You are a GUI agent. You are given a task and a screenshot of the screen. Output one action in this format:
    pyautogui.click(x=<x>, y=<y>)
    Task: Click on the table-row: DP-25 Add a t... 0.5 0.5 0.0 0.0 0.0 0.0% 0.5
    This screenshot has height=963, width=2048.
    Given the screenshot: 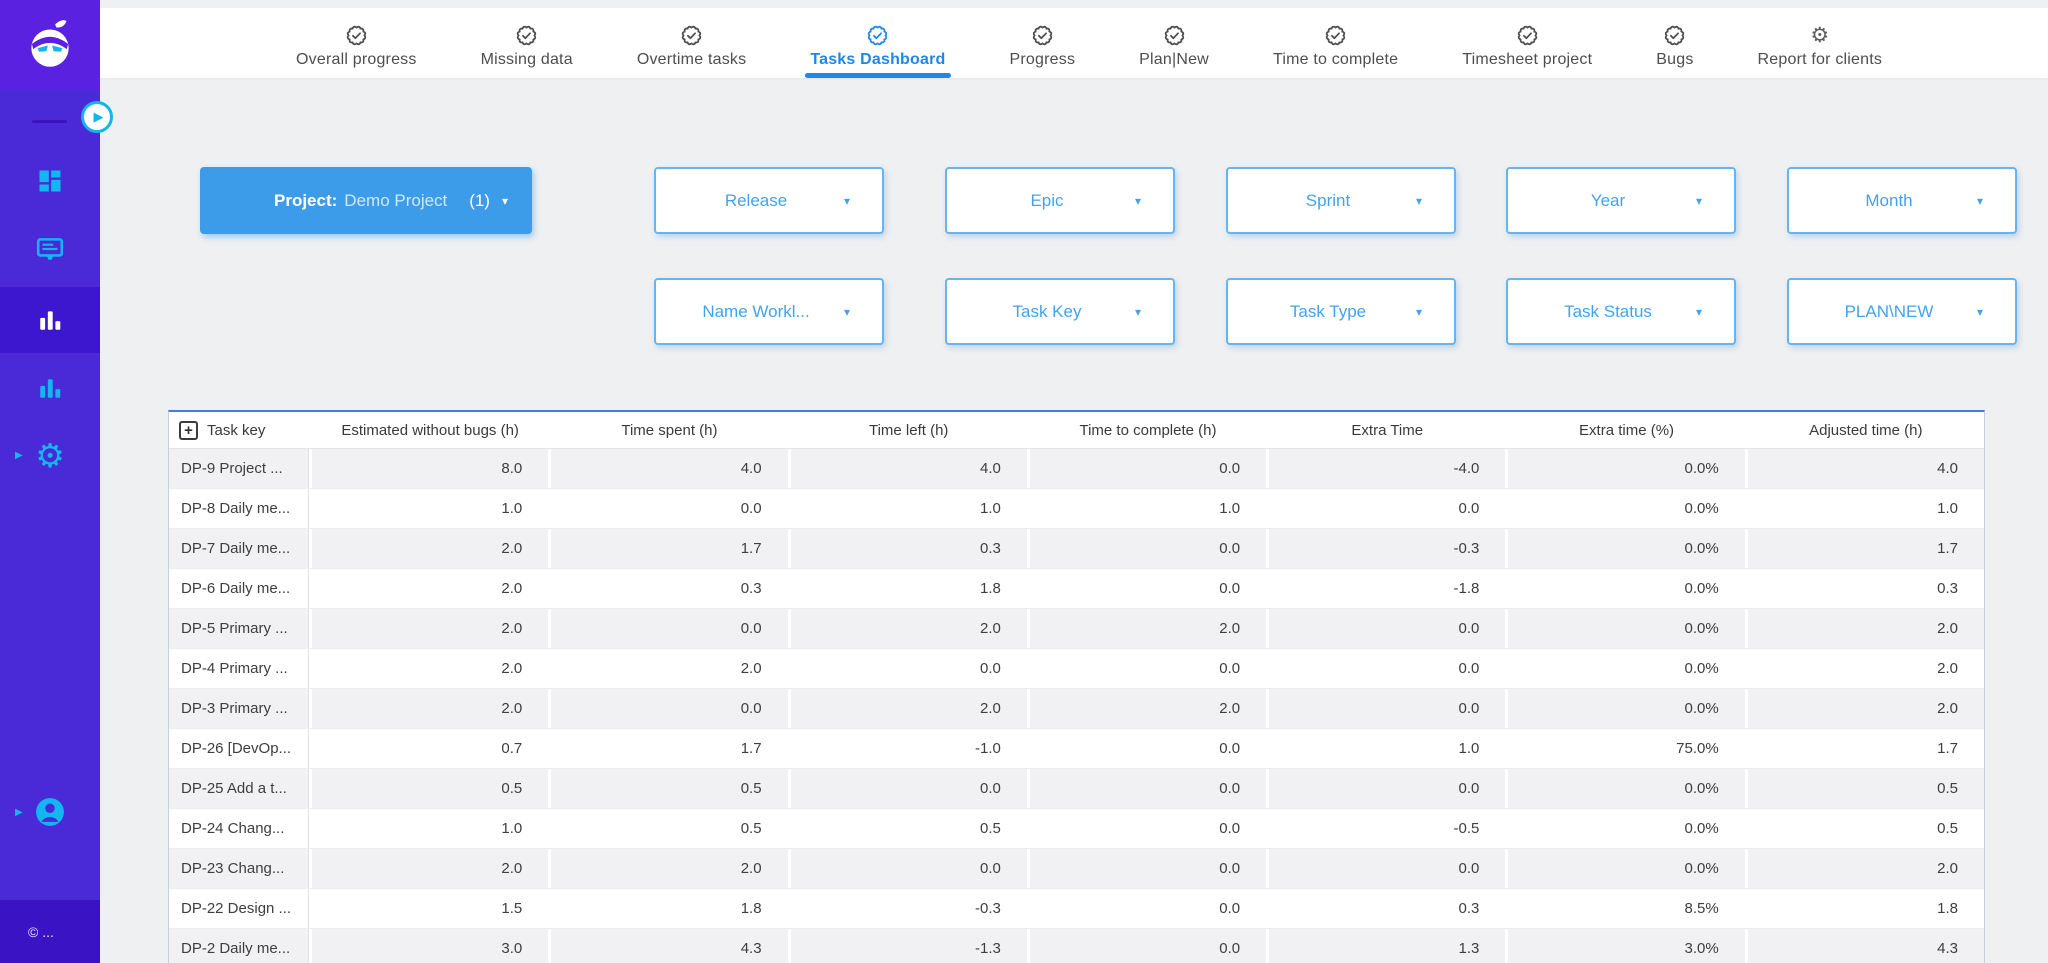 What is the action you would take?
    pyautogui.click(x=1076, y=789)
    